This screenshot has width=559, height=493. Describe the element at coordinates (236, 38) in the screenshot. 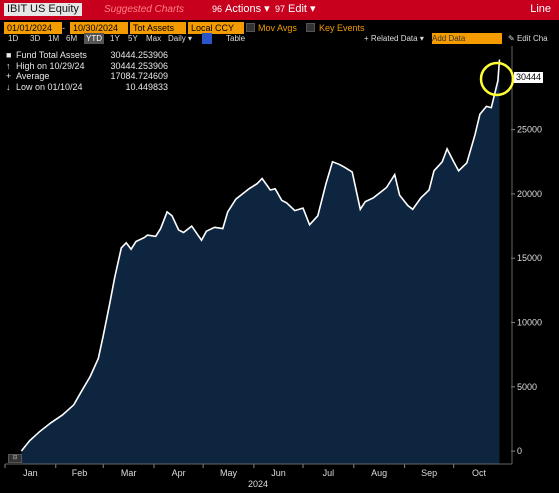

I see `table-button: Table` at that location.